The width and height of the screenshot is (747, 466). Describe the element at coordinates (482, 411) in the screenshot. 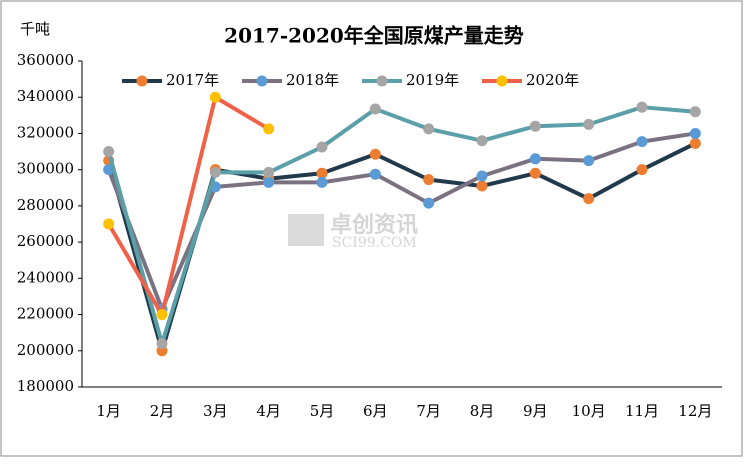

I see `x-tick-label: 8月` at that location.